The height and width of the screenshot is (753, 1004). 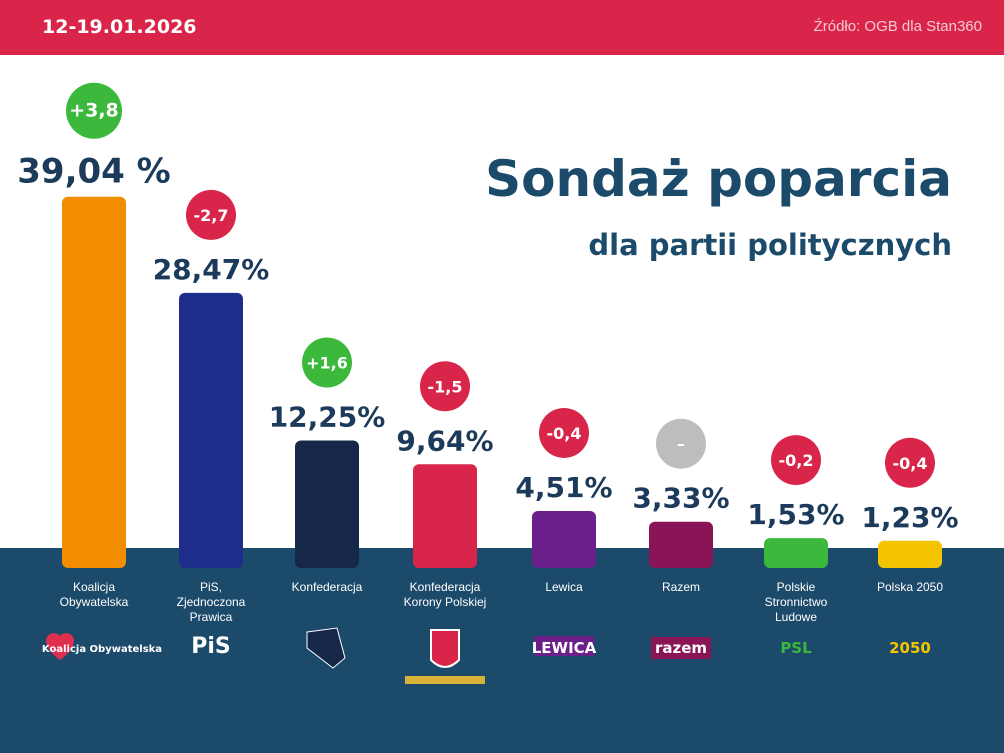 I want to click on value-label: 4,51%, so click(x=563, y=487).